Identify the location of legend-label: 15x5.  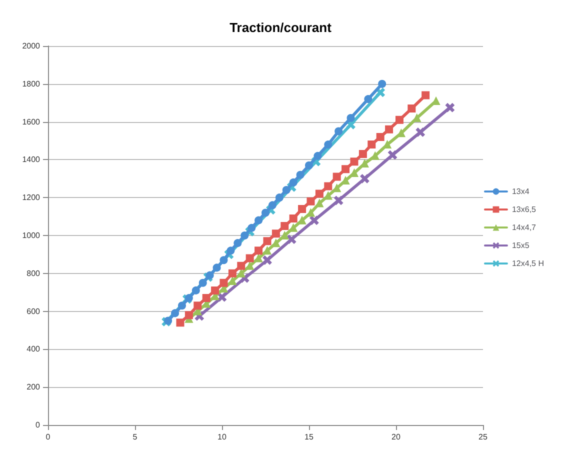
(521, 245).